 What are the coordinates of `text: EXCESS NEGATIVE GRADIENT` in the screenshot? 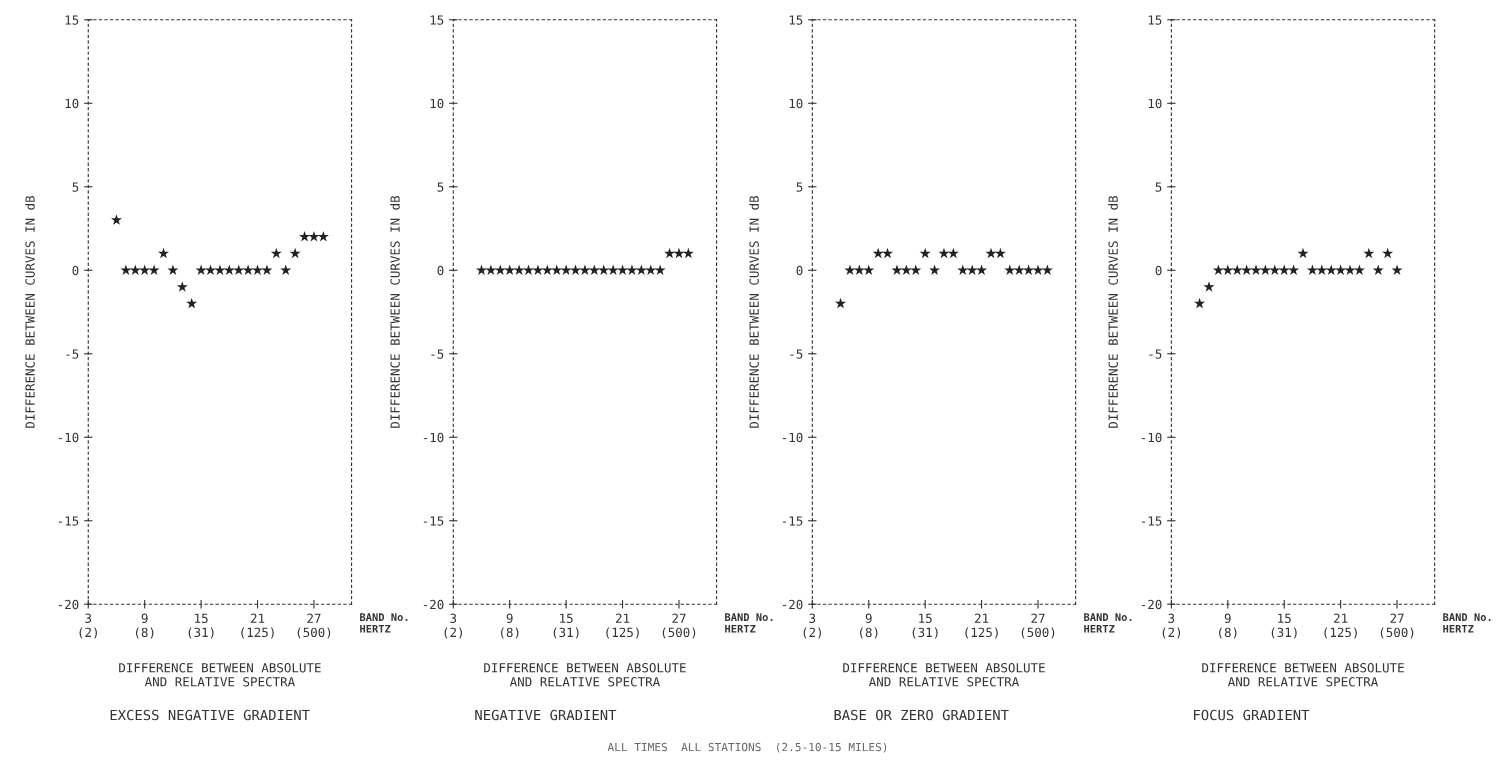 It's located at (210, 715).